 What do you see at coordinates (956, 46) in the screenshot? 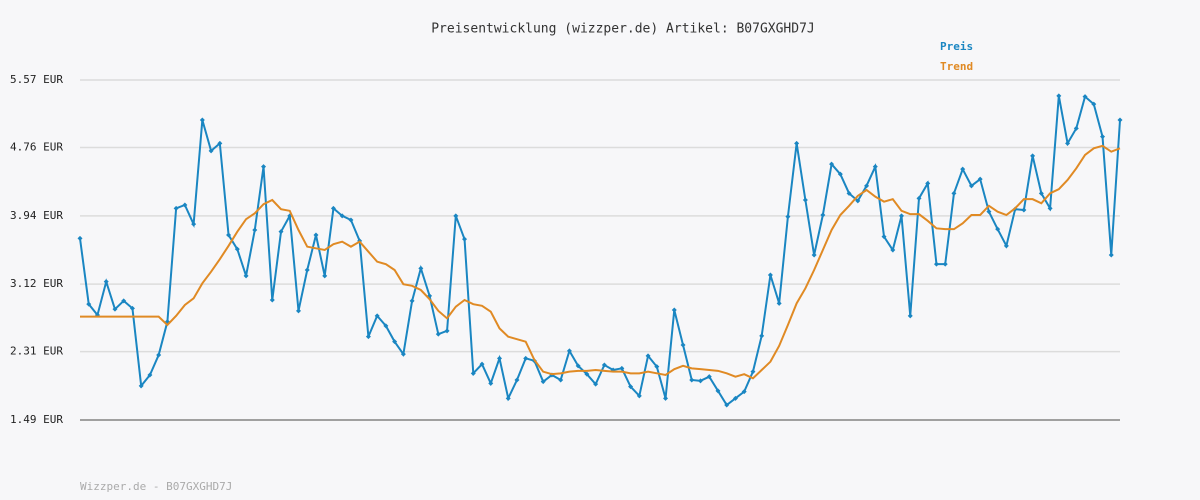
I see `legend-label: Preis` at bounding box center [956, 46].